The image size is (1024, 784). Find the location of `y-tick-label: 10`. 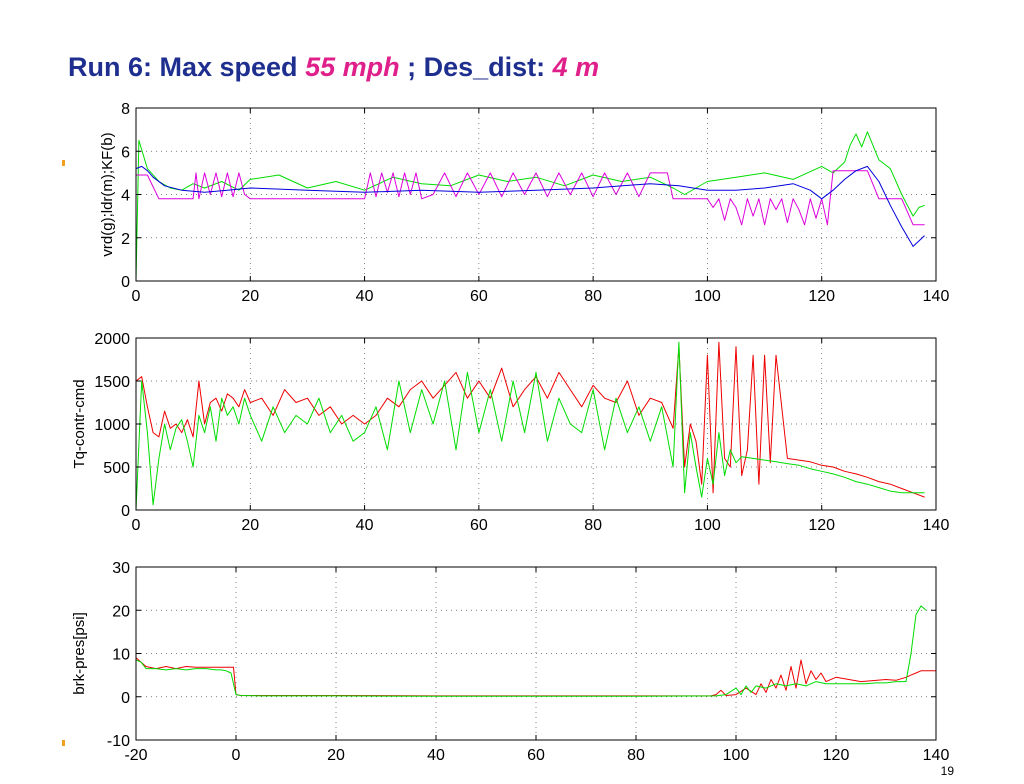

y-tick-label: 10 is located at coordinates (121, 655).